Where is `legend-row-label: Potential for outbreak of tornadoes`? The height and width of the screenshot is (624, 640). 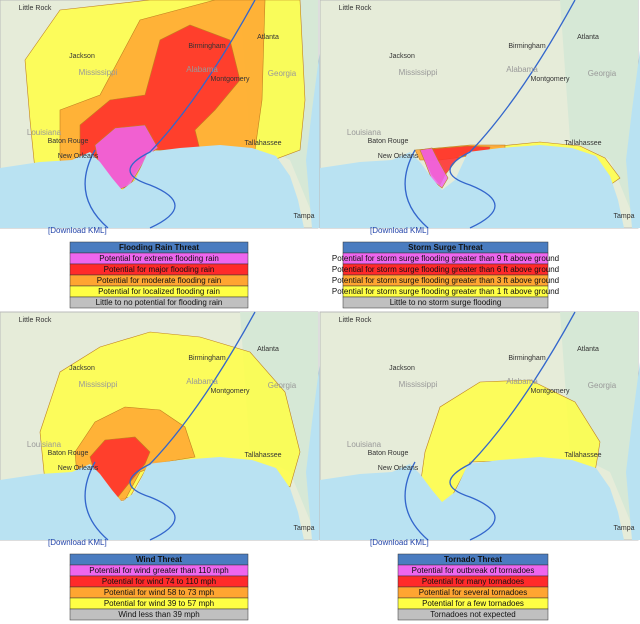
legend-row-label: Potential for outbreak of tornadoes is located at coordinates (473, 570).